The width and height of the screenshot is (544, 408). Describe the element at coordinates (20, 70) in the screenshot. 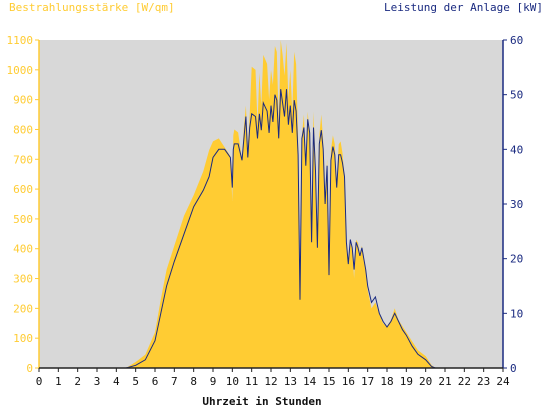

I see `left-tick-label: 1000` at that location.